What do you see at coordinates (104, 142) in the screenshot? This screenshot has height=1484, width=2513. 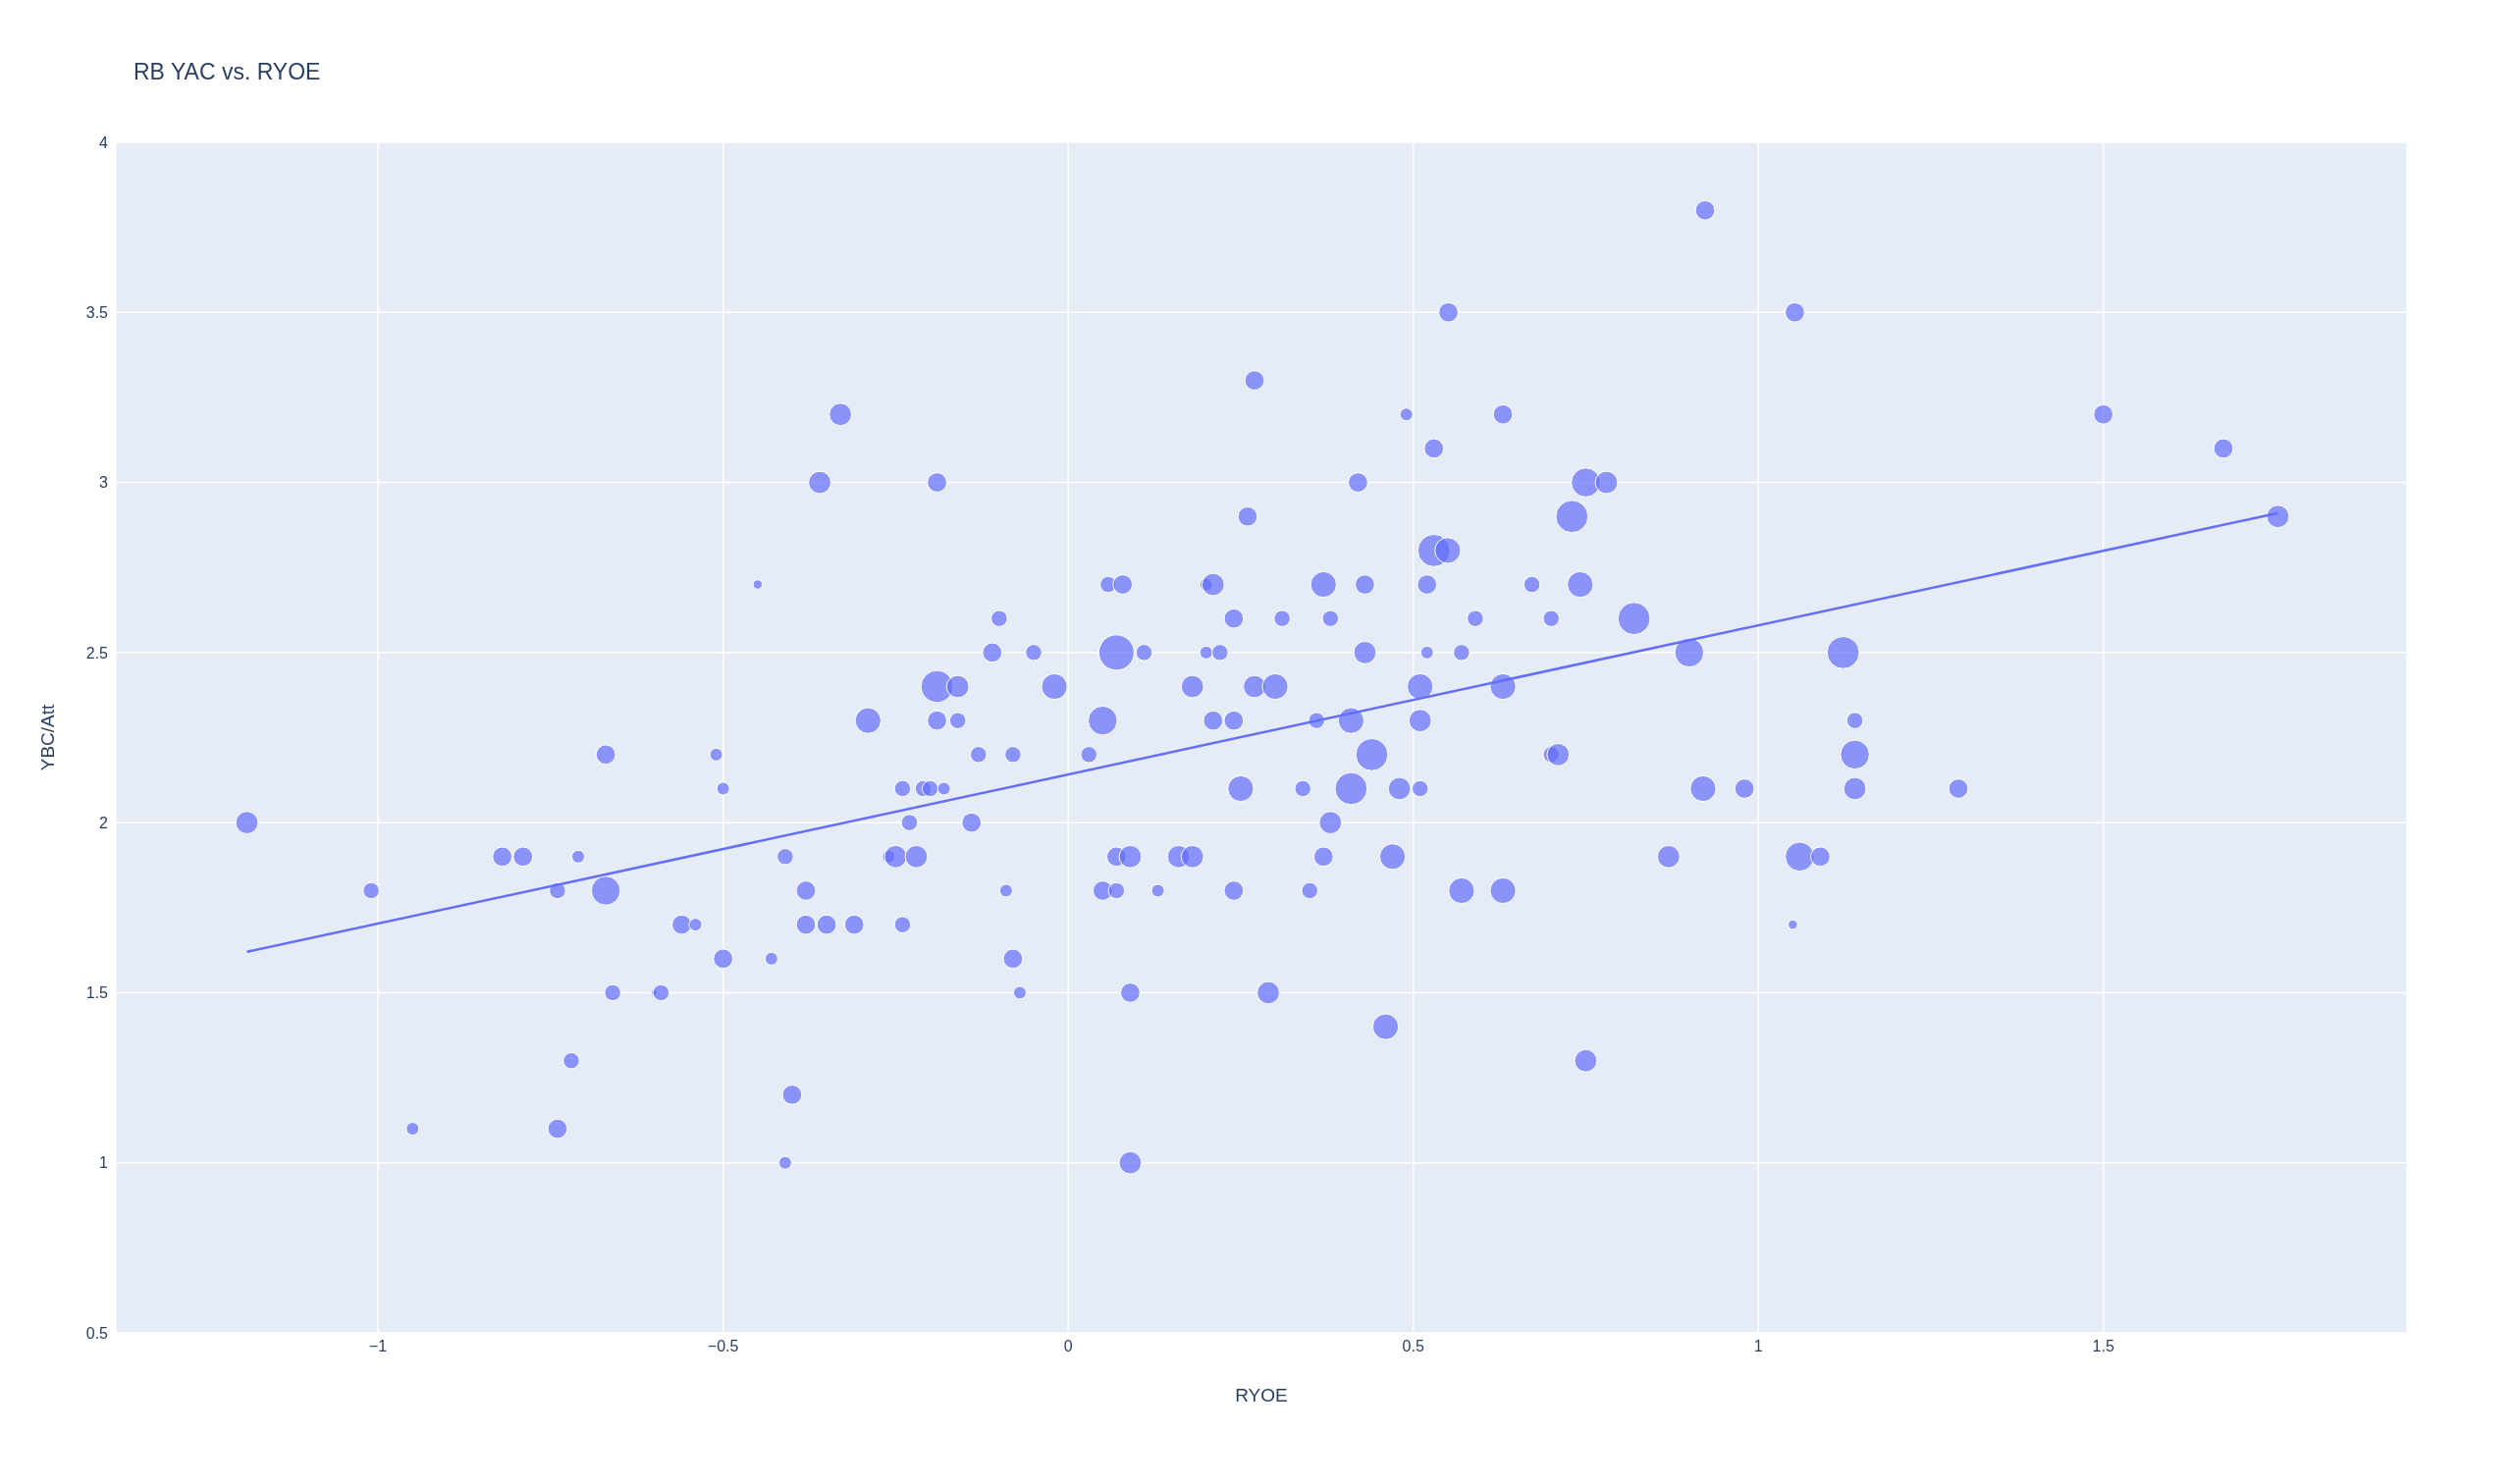 I see `y-tick-label: 4` at bounding box center [104, 142].